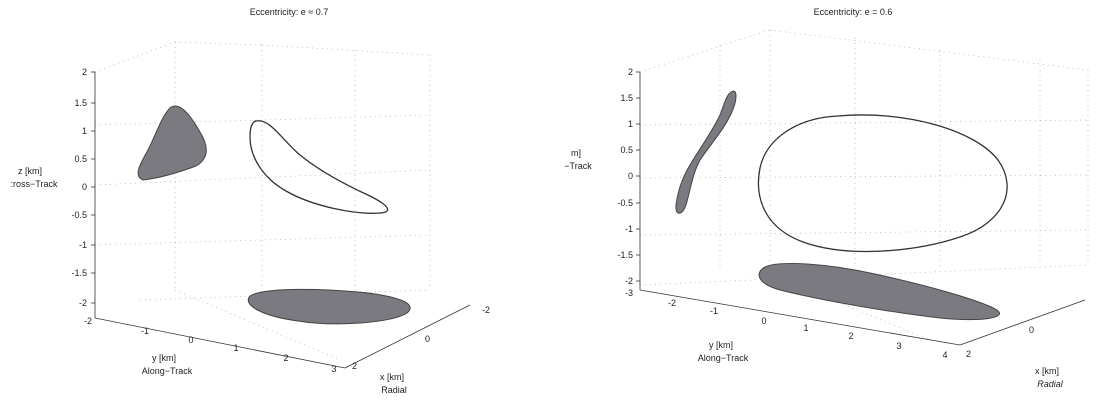 The width and height of the screenshot is (1101, 401). Describe the element at coordinates (1000, 342) in the screenshot. I see `x-ticks-right: 2 0` at that location.